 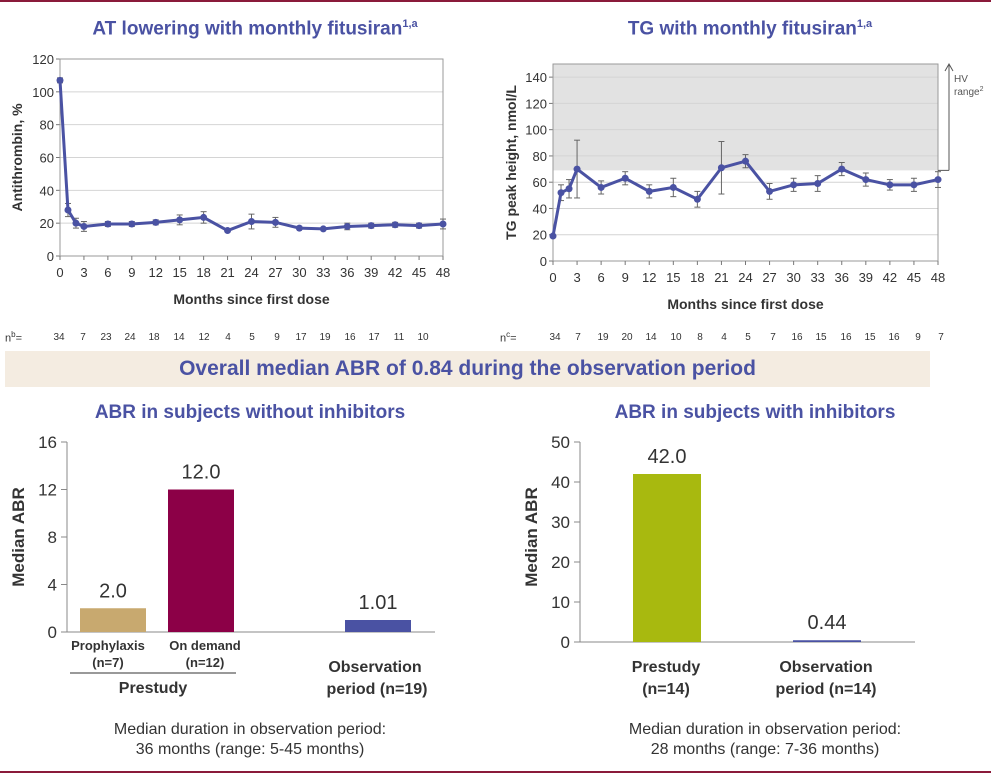 What do you see at coordinates (864, 24) in the screenshot?
I see `tg-chart-title-sup: 1,a` at bounding box center [864, 24].